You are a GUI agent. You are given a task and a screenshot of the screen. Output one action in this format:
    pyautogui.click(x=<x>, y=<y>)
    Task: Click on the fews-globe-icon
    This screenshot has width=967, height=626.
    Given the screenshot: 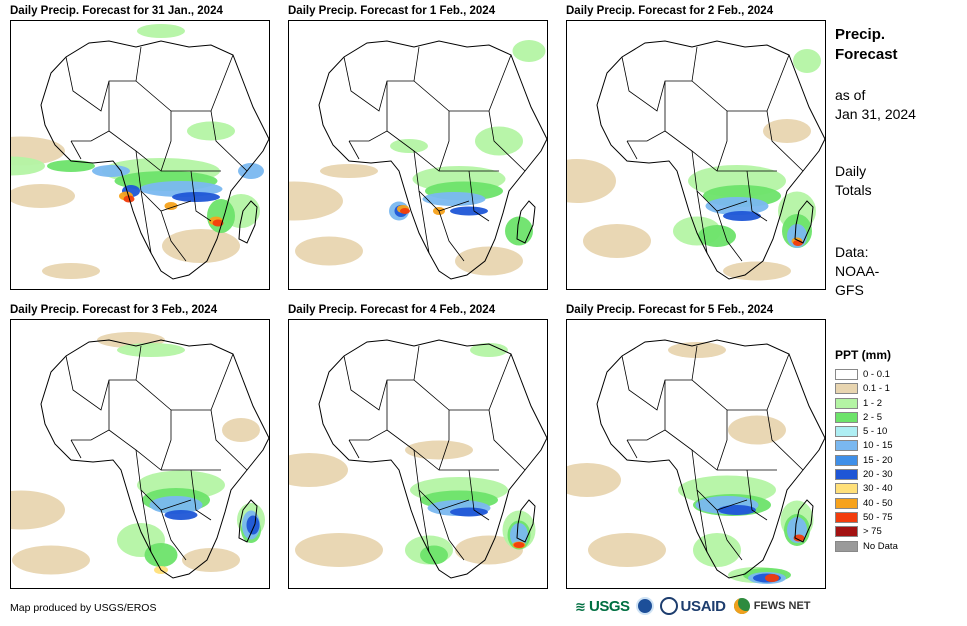 What is the action you would take?
    pyautogui.click(x=741, y=606)
    